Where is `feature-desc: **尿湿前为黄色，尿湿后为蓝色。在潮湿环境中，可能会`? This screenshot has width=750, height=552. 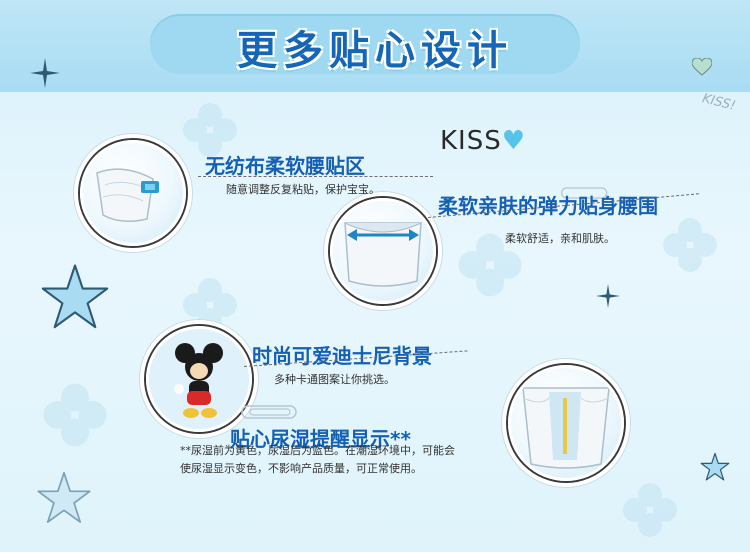
feature-desc: **尿湿前为黄色，尿湿后为蓝色。在潮湿环境中，可能会 is located at coordinates (317, 450).